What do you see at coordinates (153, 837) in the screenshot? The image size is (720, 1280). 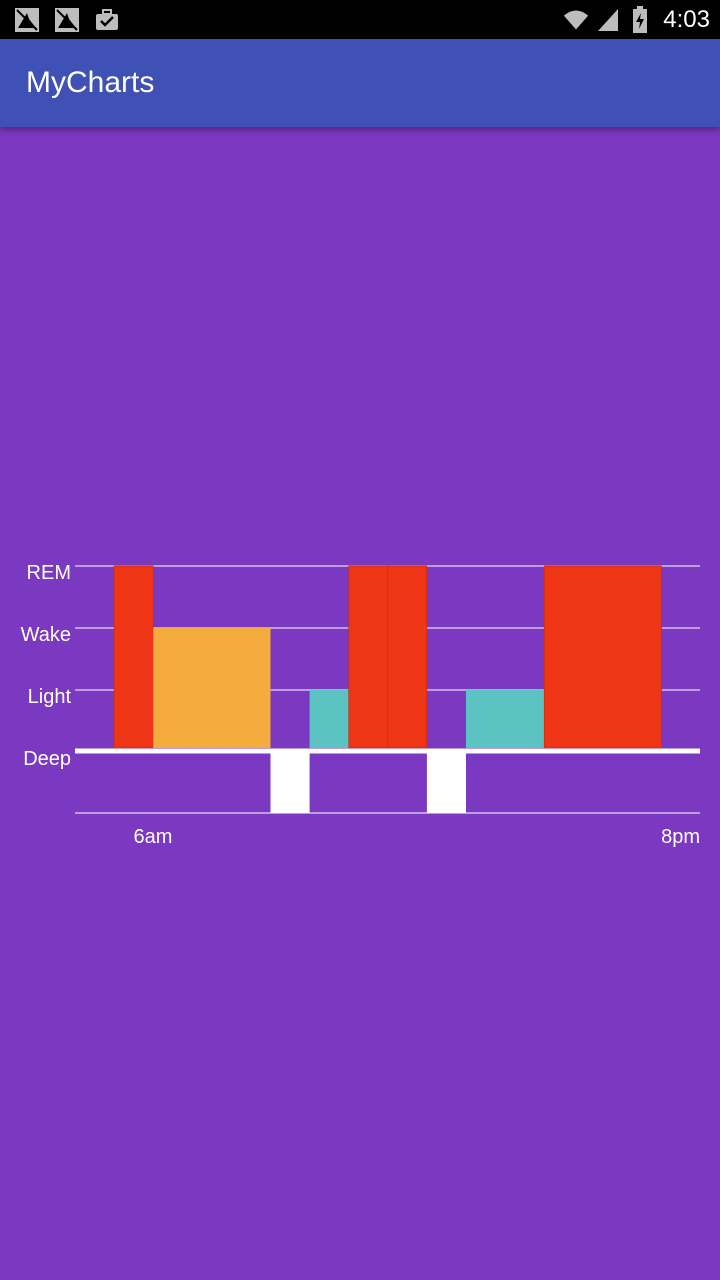 I see `x-tick-label: 6am` at bounding box center [153, 837].